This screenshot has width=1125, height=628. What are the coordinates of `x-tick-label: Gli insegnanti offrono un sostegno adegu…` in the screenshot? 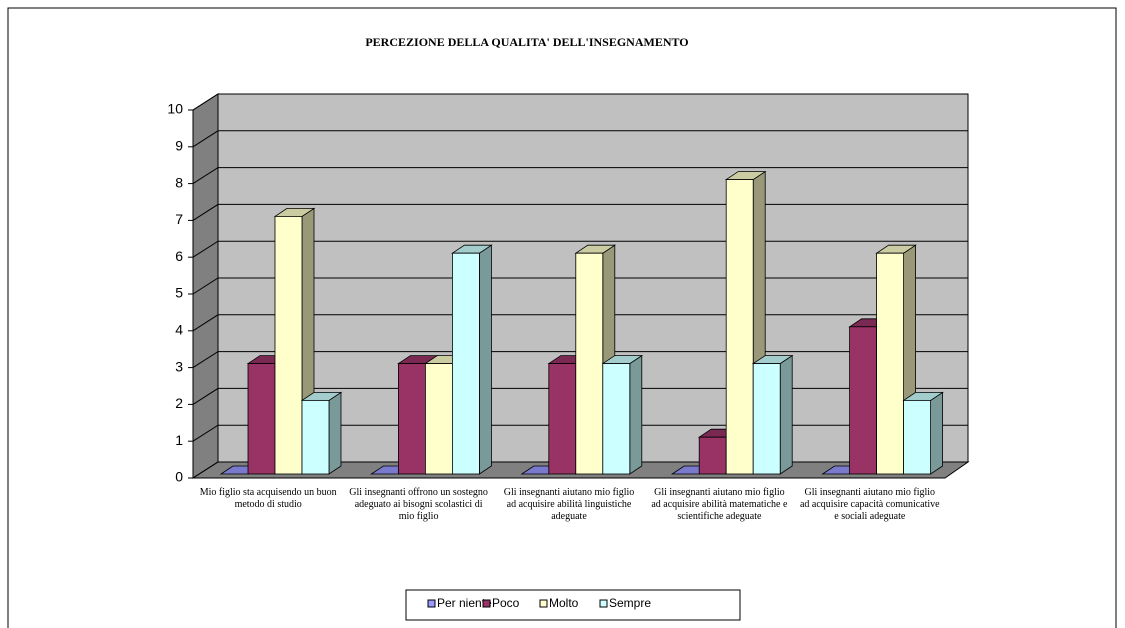 It's located at (418, 504).